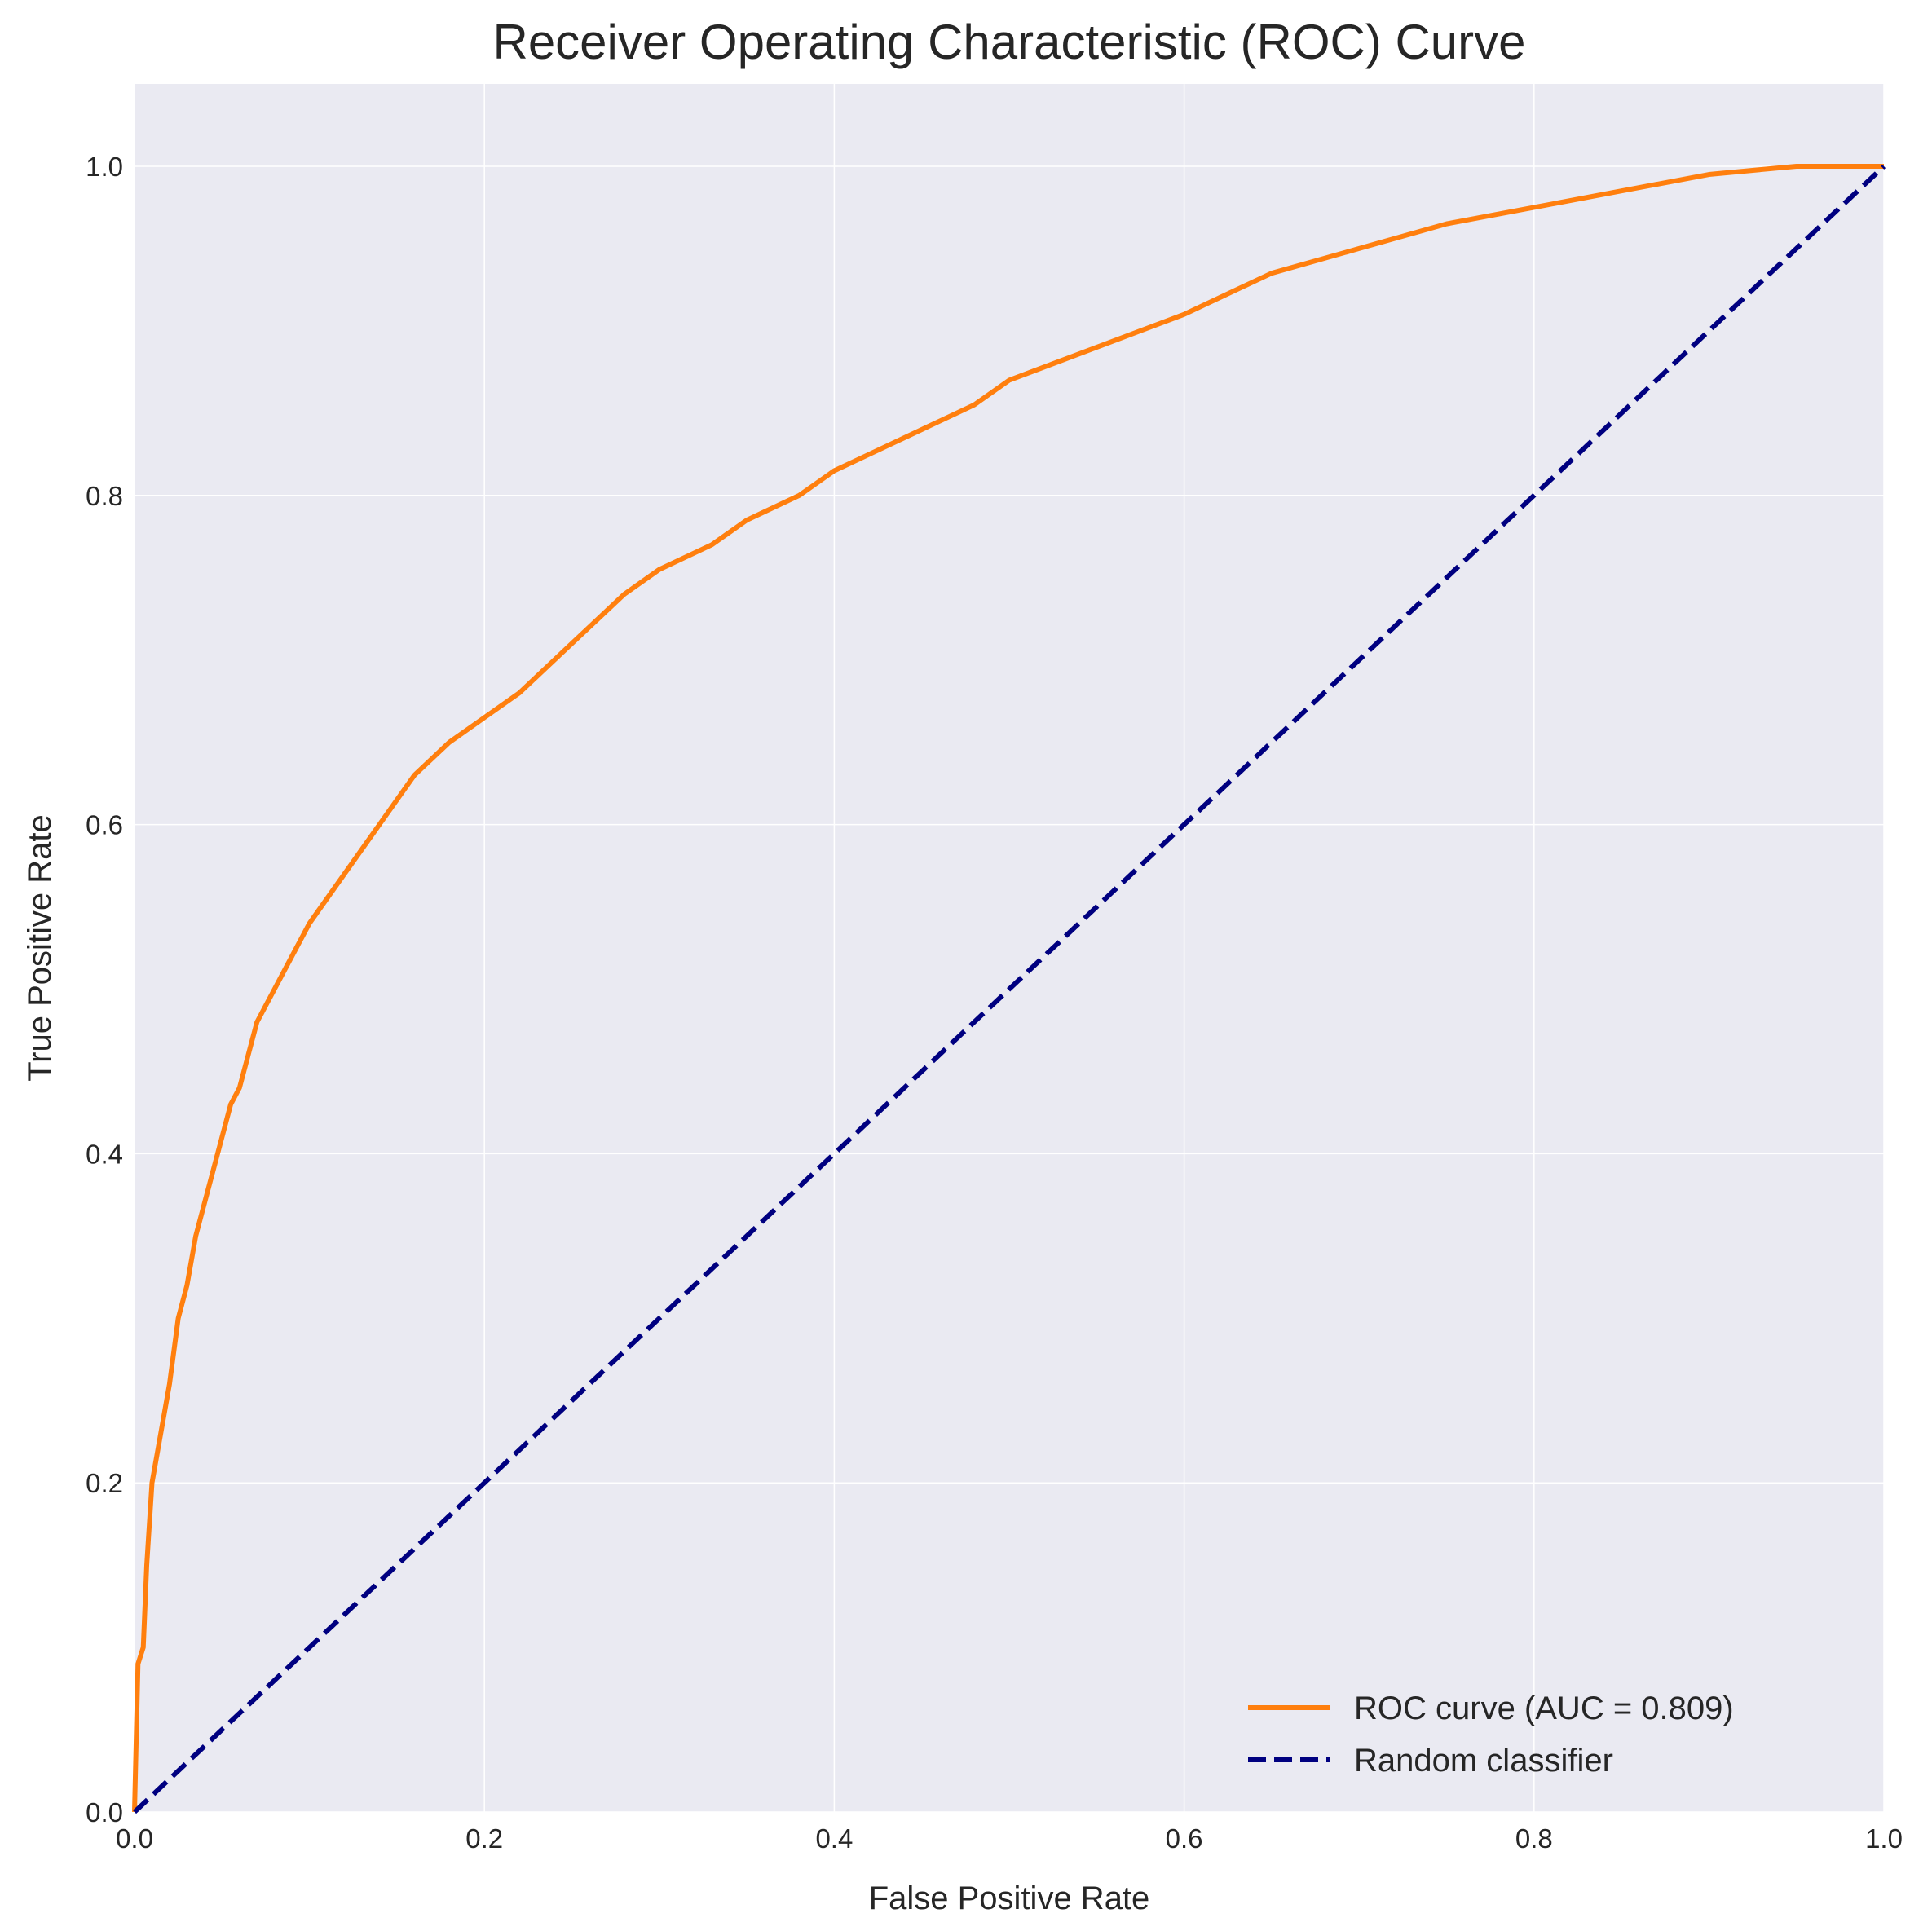  Describe the element at coordinates (104, 167) in the screenshot. I see `y-tick-label: 1.0` at that location.